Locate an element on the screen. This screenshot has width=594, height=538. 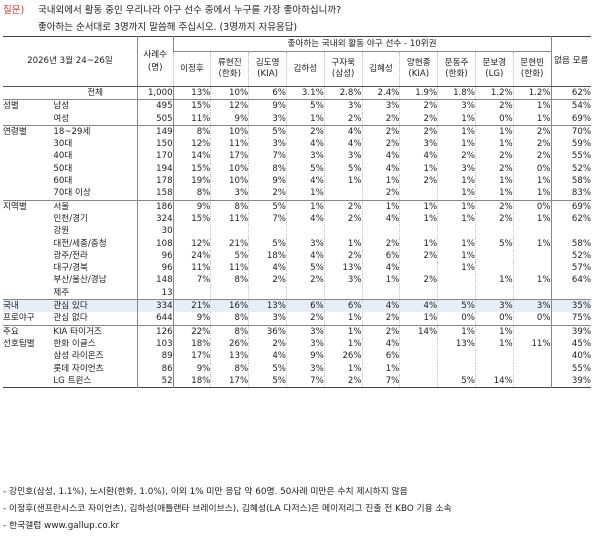
case-count: 30 is located at coordinates (155, 231).